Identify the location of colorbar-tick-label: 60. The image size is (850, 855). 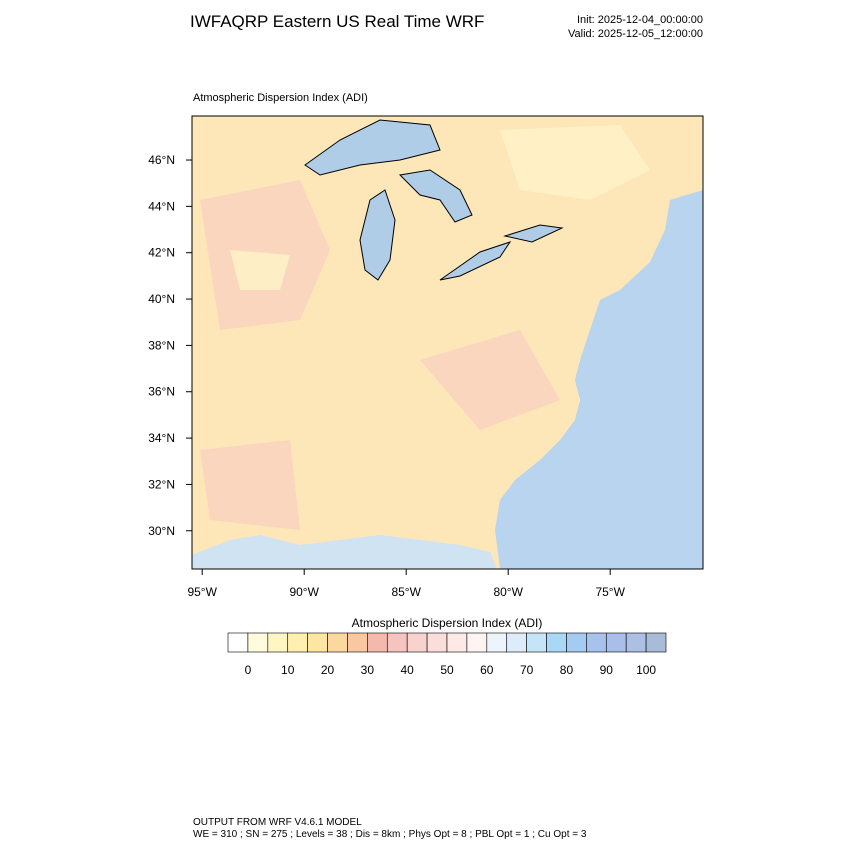
(487, 670).